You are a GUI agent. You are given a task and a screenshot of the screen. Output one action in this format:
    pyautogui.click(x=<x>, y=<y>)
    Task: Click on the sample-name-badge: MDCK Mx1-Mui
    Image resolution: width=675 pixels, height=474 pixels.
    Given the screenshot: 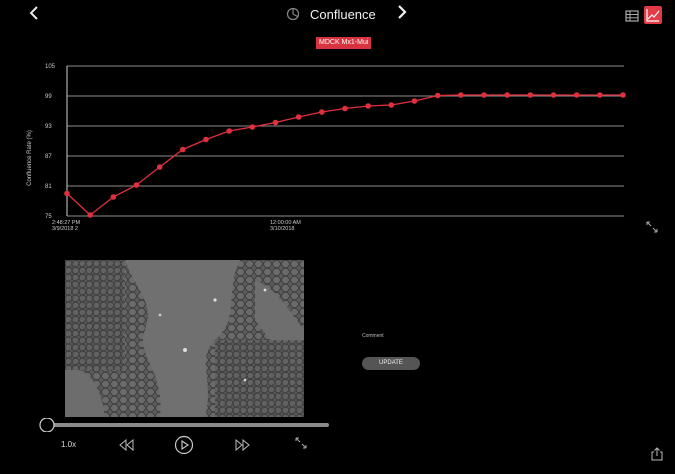 What is the action you would take?
    pyautogui.click(x=344, y=43)
    